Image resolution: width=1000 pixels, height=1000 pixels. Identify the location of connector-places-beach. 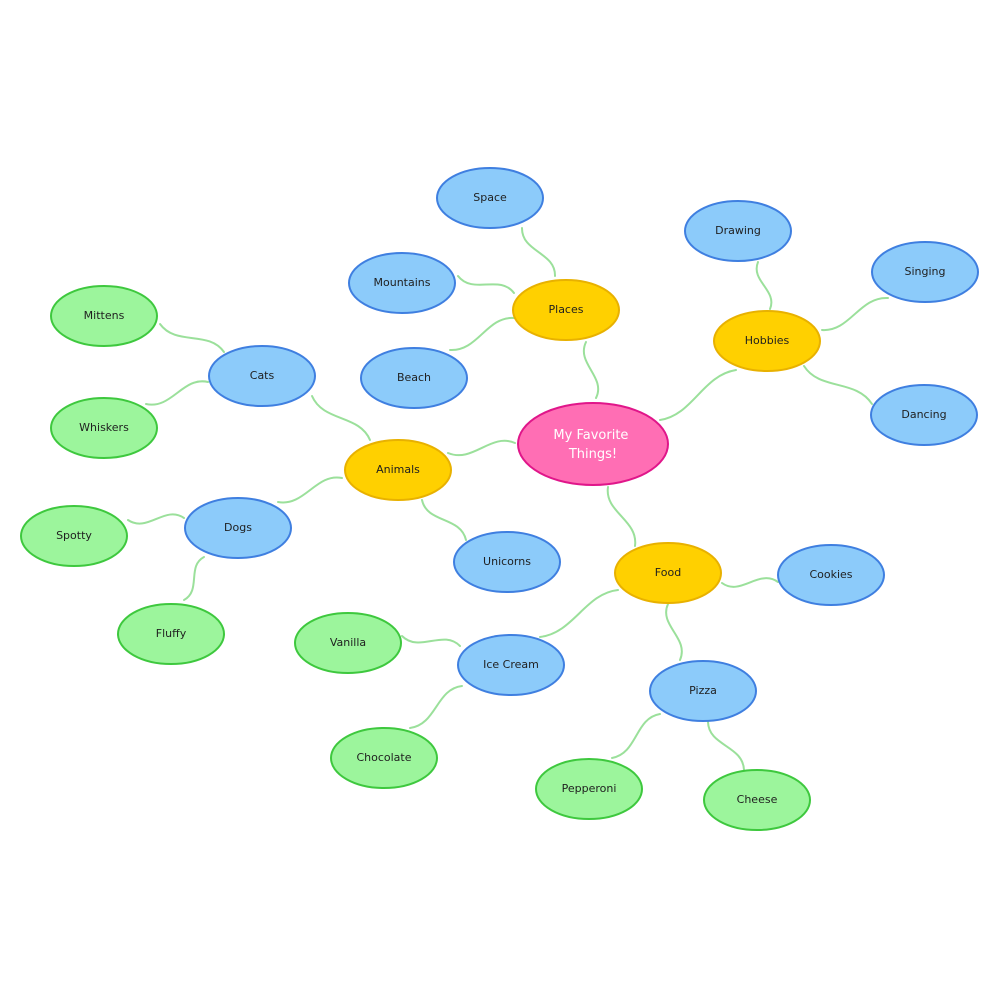
(482, 334).